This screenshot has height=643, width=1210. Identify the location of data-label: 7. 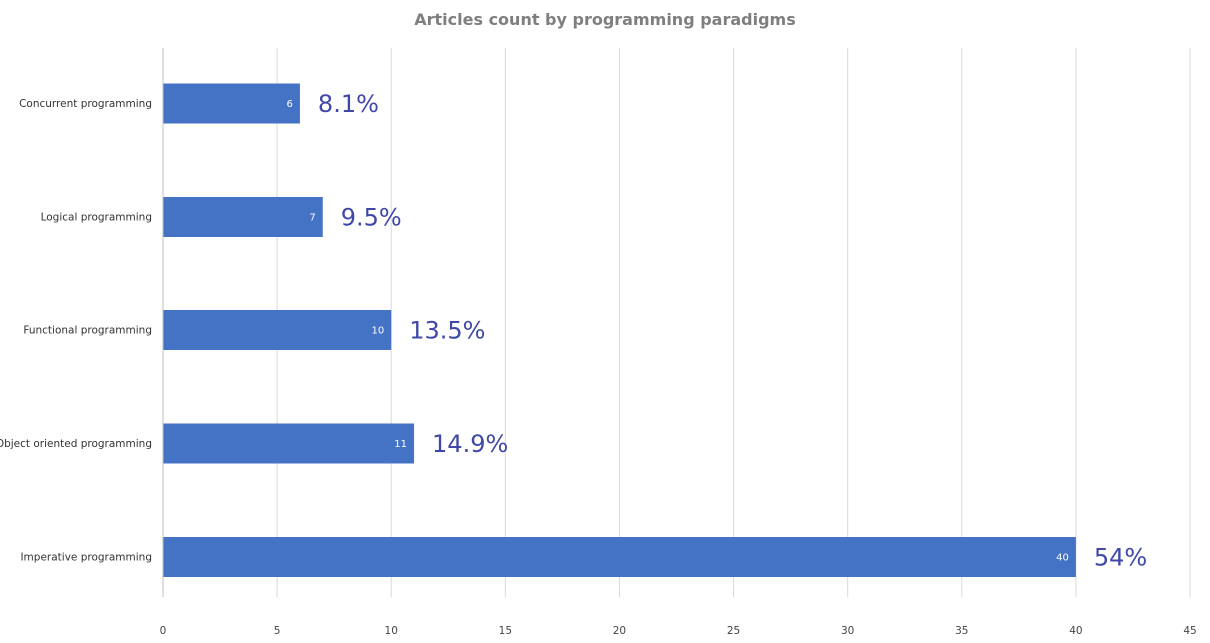
(312, 218).